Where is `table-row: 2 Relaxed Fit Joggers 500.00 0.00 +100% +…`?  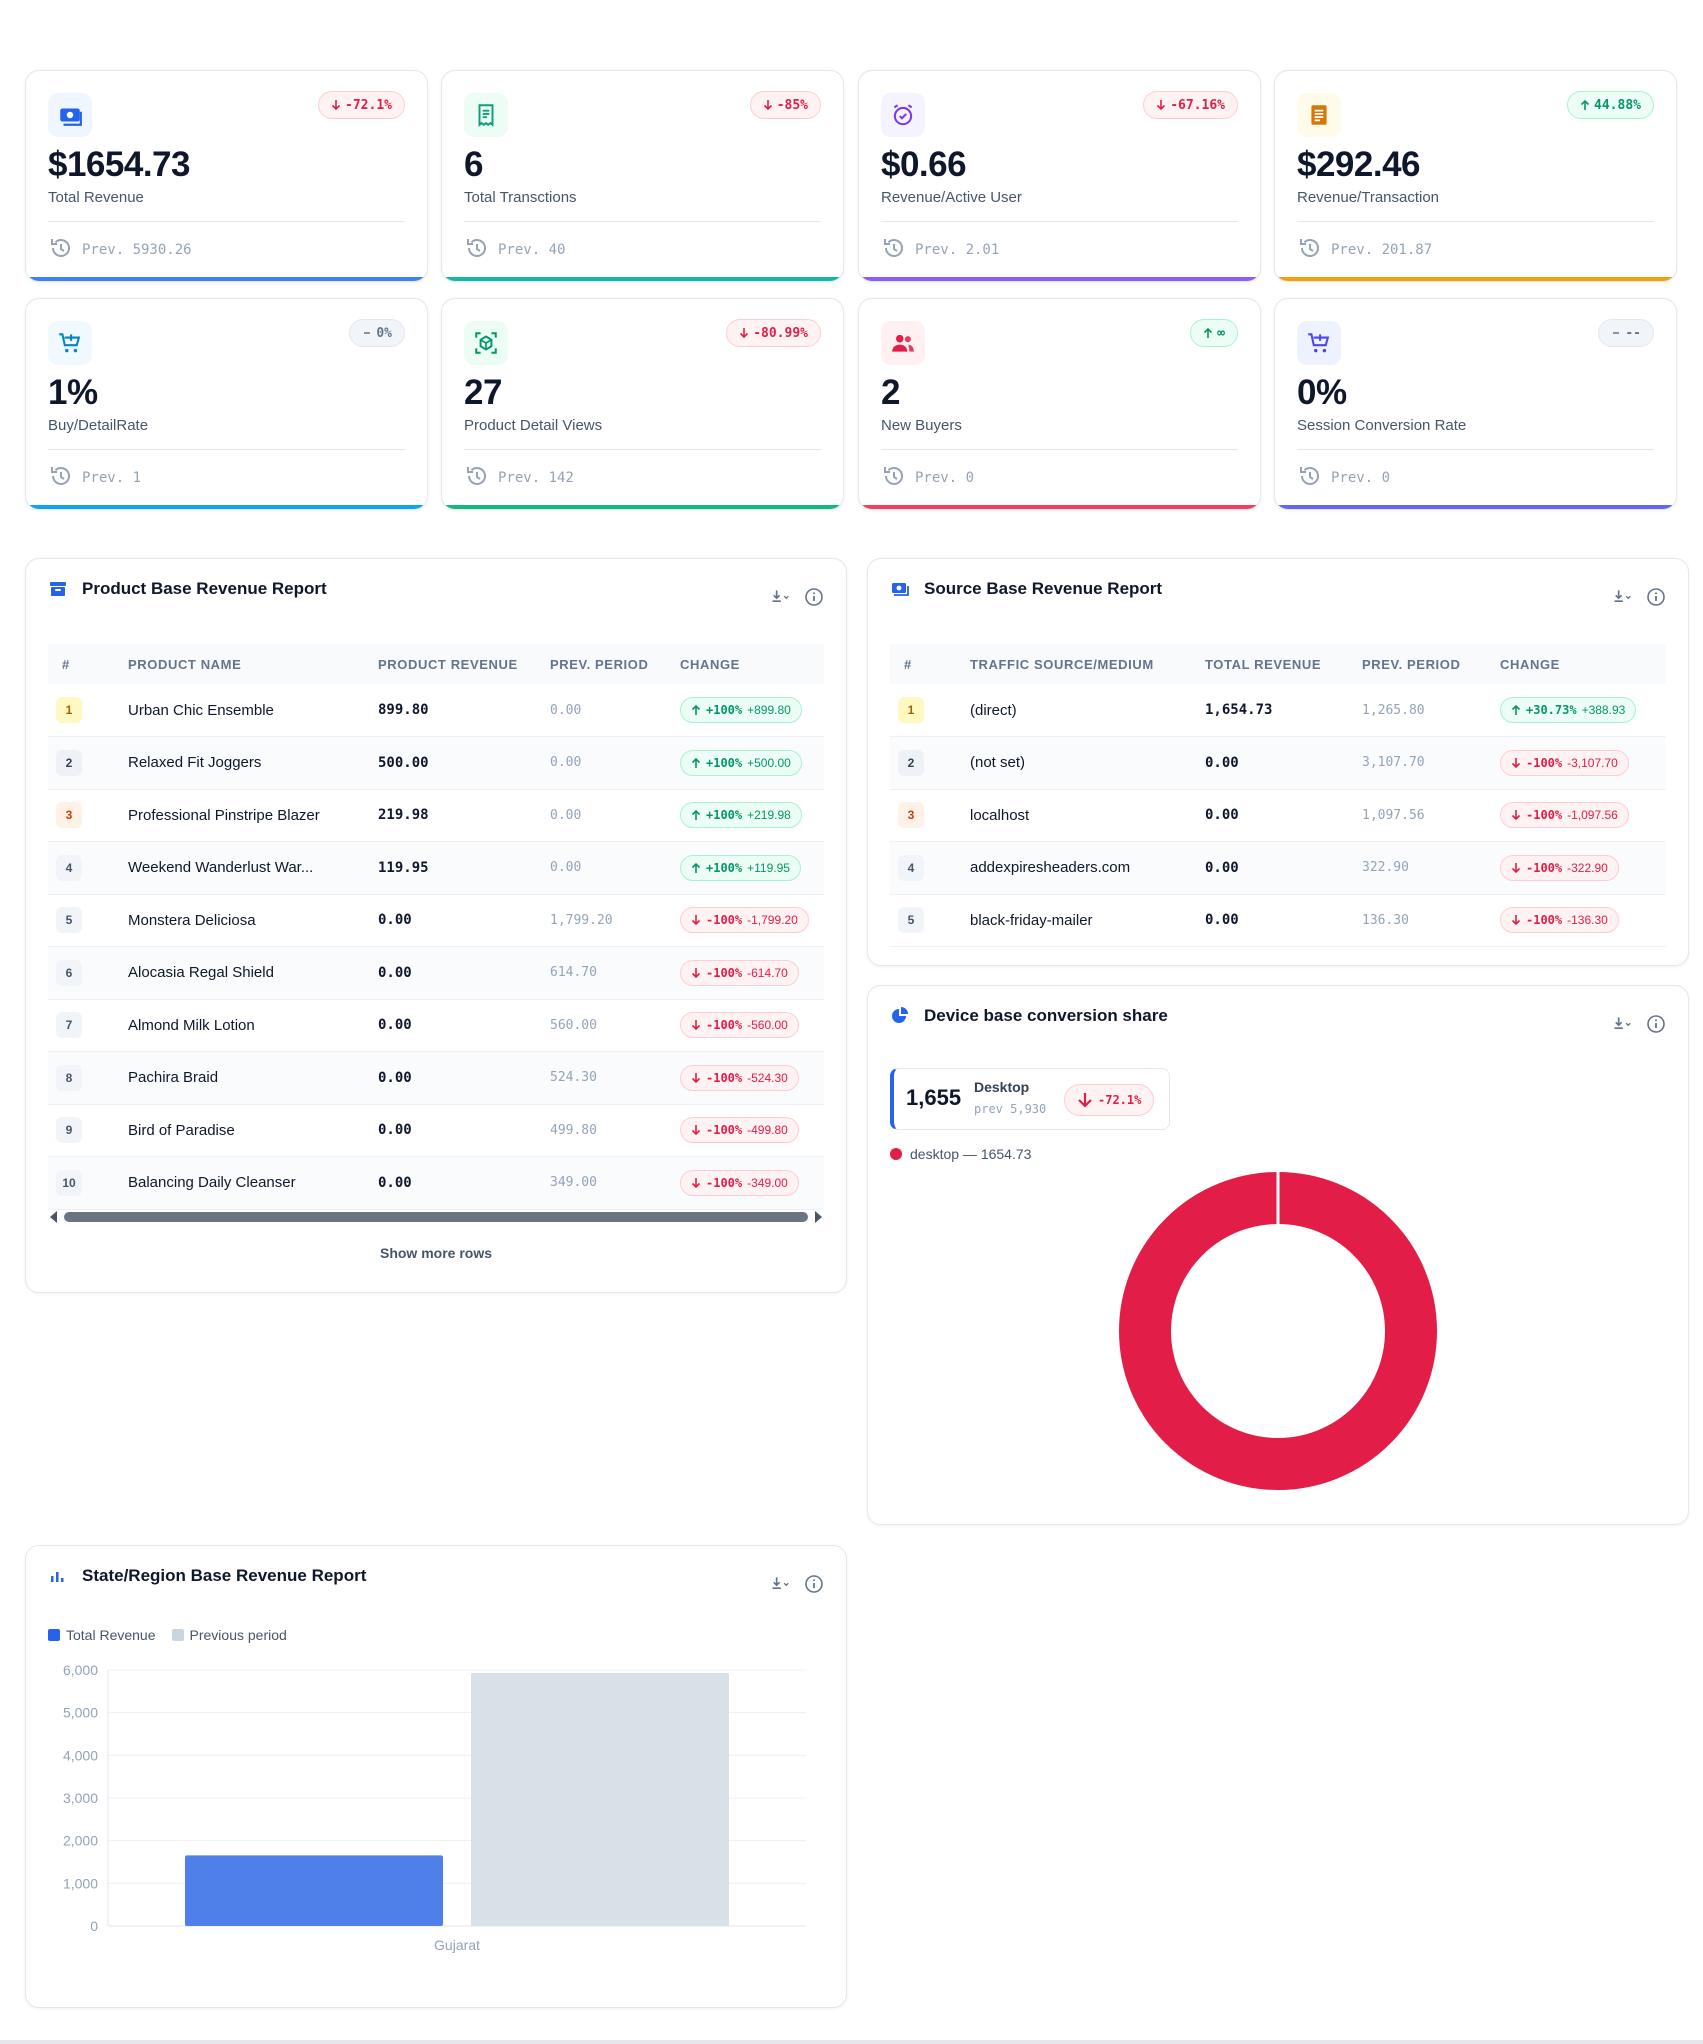 table-row: 2 Relaxed Fit Joggers 500.00 0.00 +100% +… is located at coordinates (436, 763).